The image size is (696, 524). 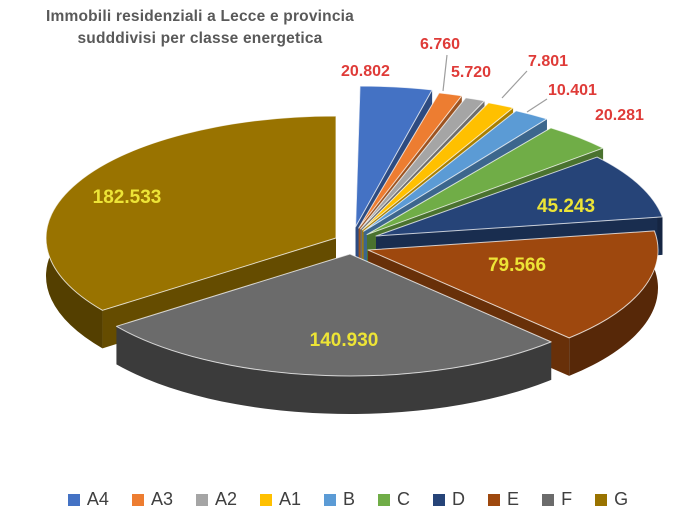 I want to click on pie-slice-B, so click(x=455, y=171).